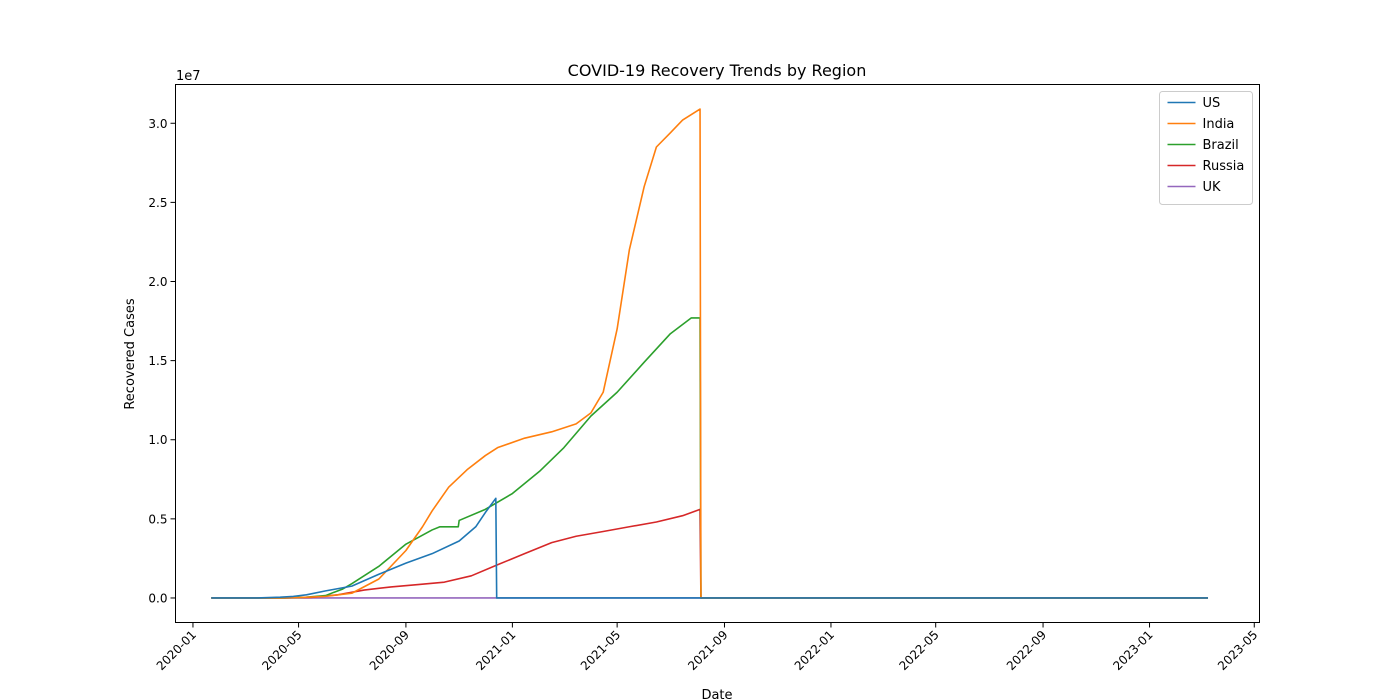  What do you see at coordinates (157, 124) in the screenshot?
I see `y-tick-label: 3.0` at bounding box center [157, 124].